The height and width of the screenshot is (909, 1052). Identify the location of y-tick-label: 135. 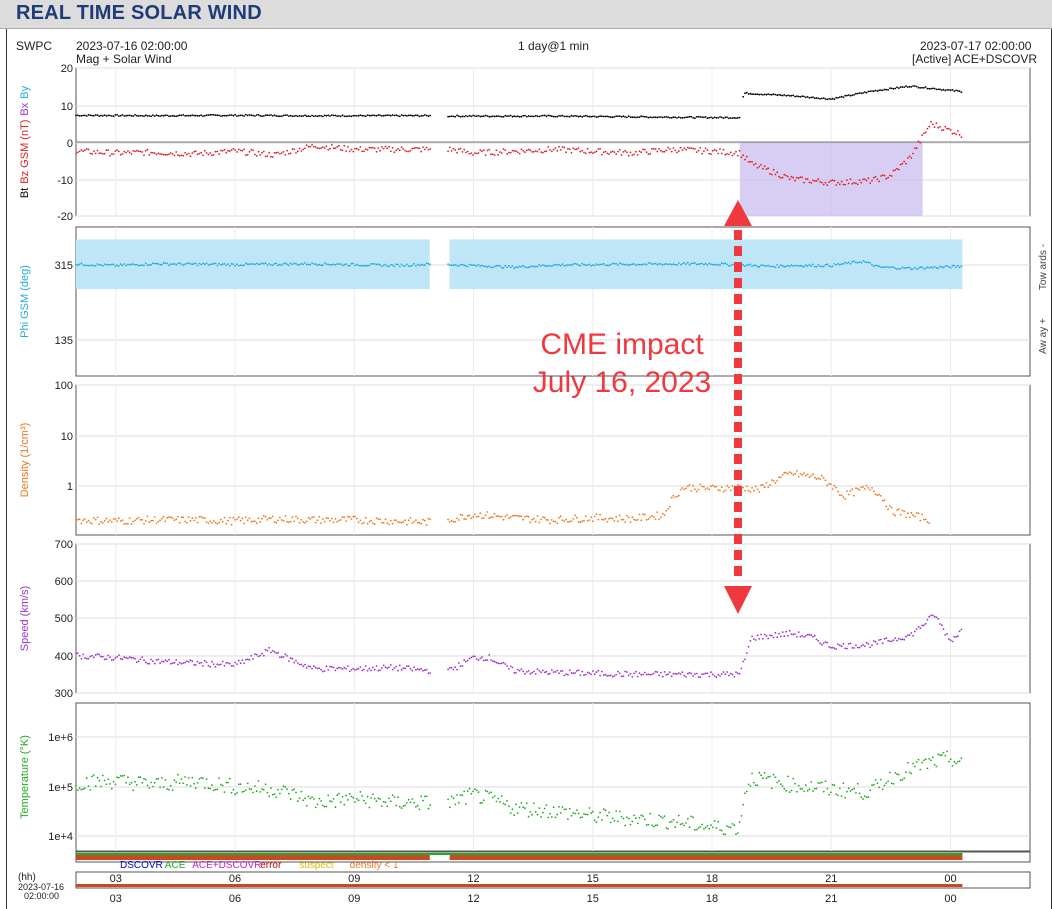
(64, 341).